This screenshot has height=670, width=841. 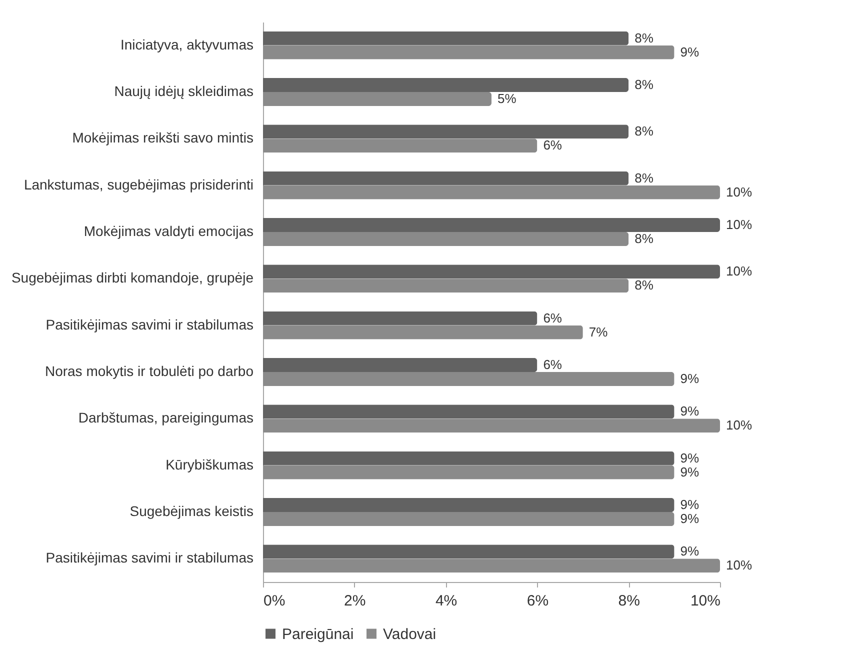 What do you see at coordinates (210, 464) in the screenshot?
I see `y-tick-label: Kūrybiškumas` at bounding box center [210, 464].